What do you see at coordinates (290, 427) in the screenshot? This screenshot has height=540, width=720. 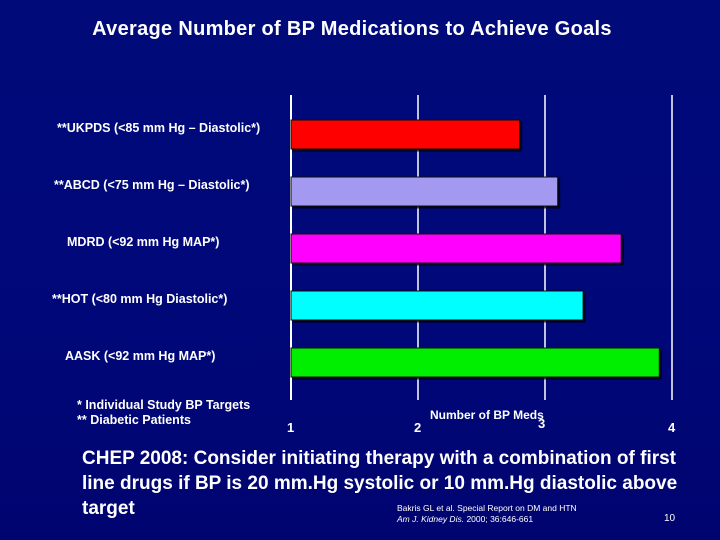 I see `x-tick-label: 1` at bounding box center [290, 427].